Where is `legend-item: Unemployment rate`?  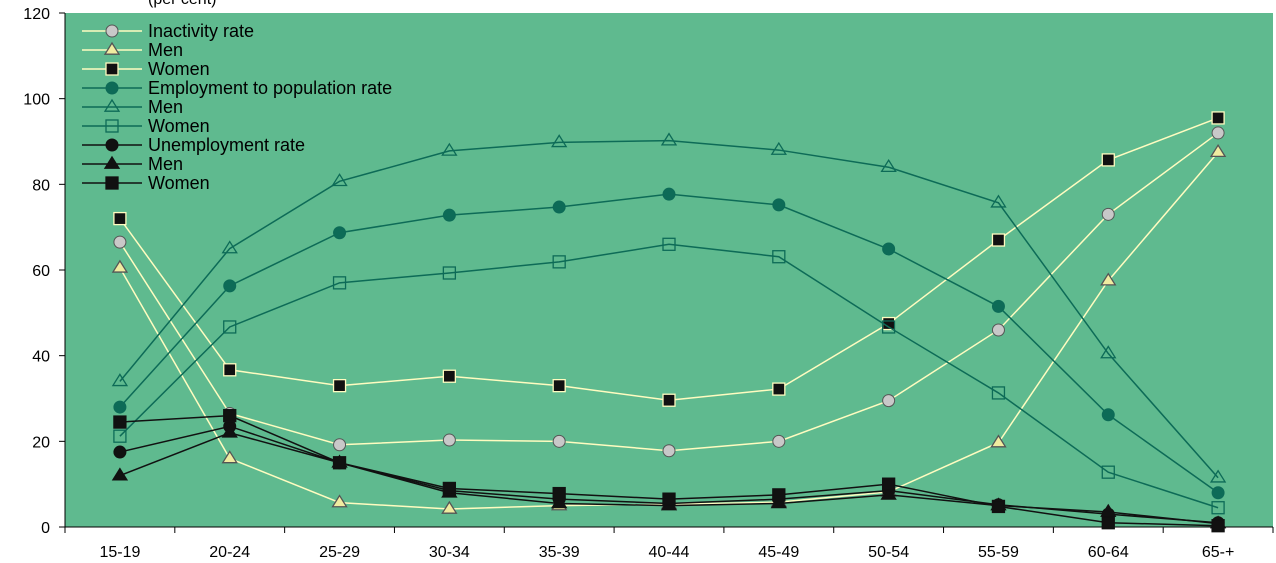
legend-item: Unemployment rate is located at coordinates (193, 145).